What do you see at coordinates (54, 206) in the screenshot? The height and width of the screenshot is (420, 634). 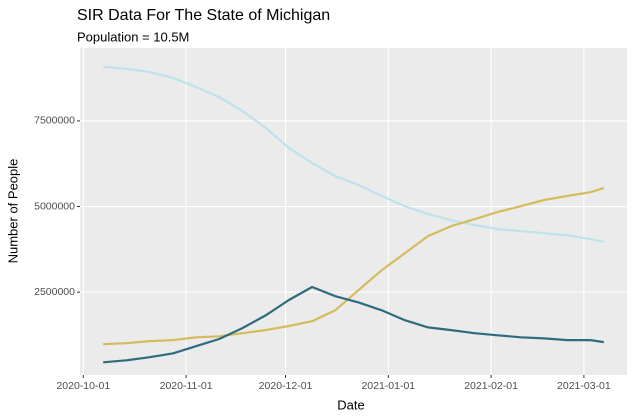 I see `y-tick-label: 5000000` at bounding box center [54, 206].